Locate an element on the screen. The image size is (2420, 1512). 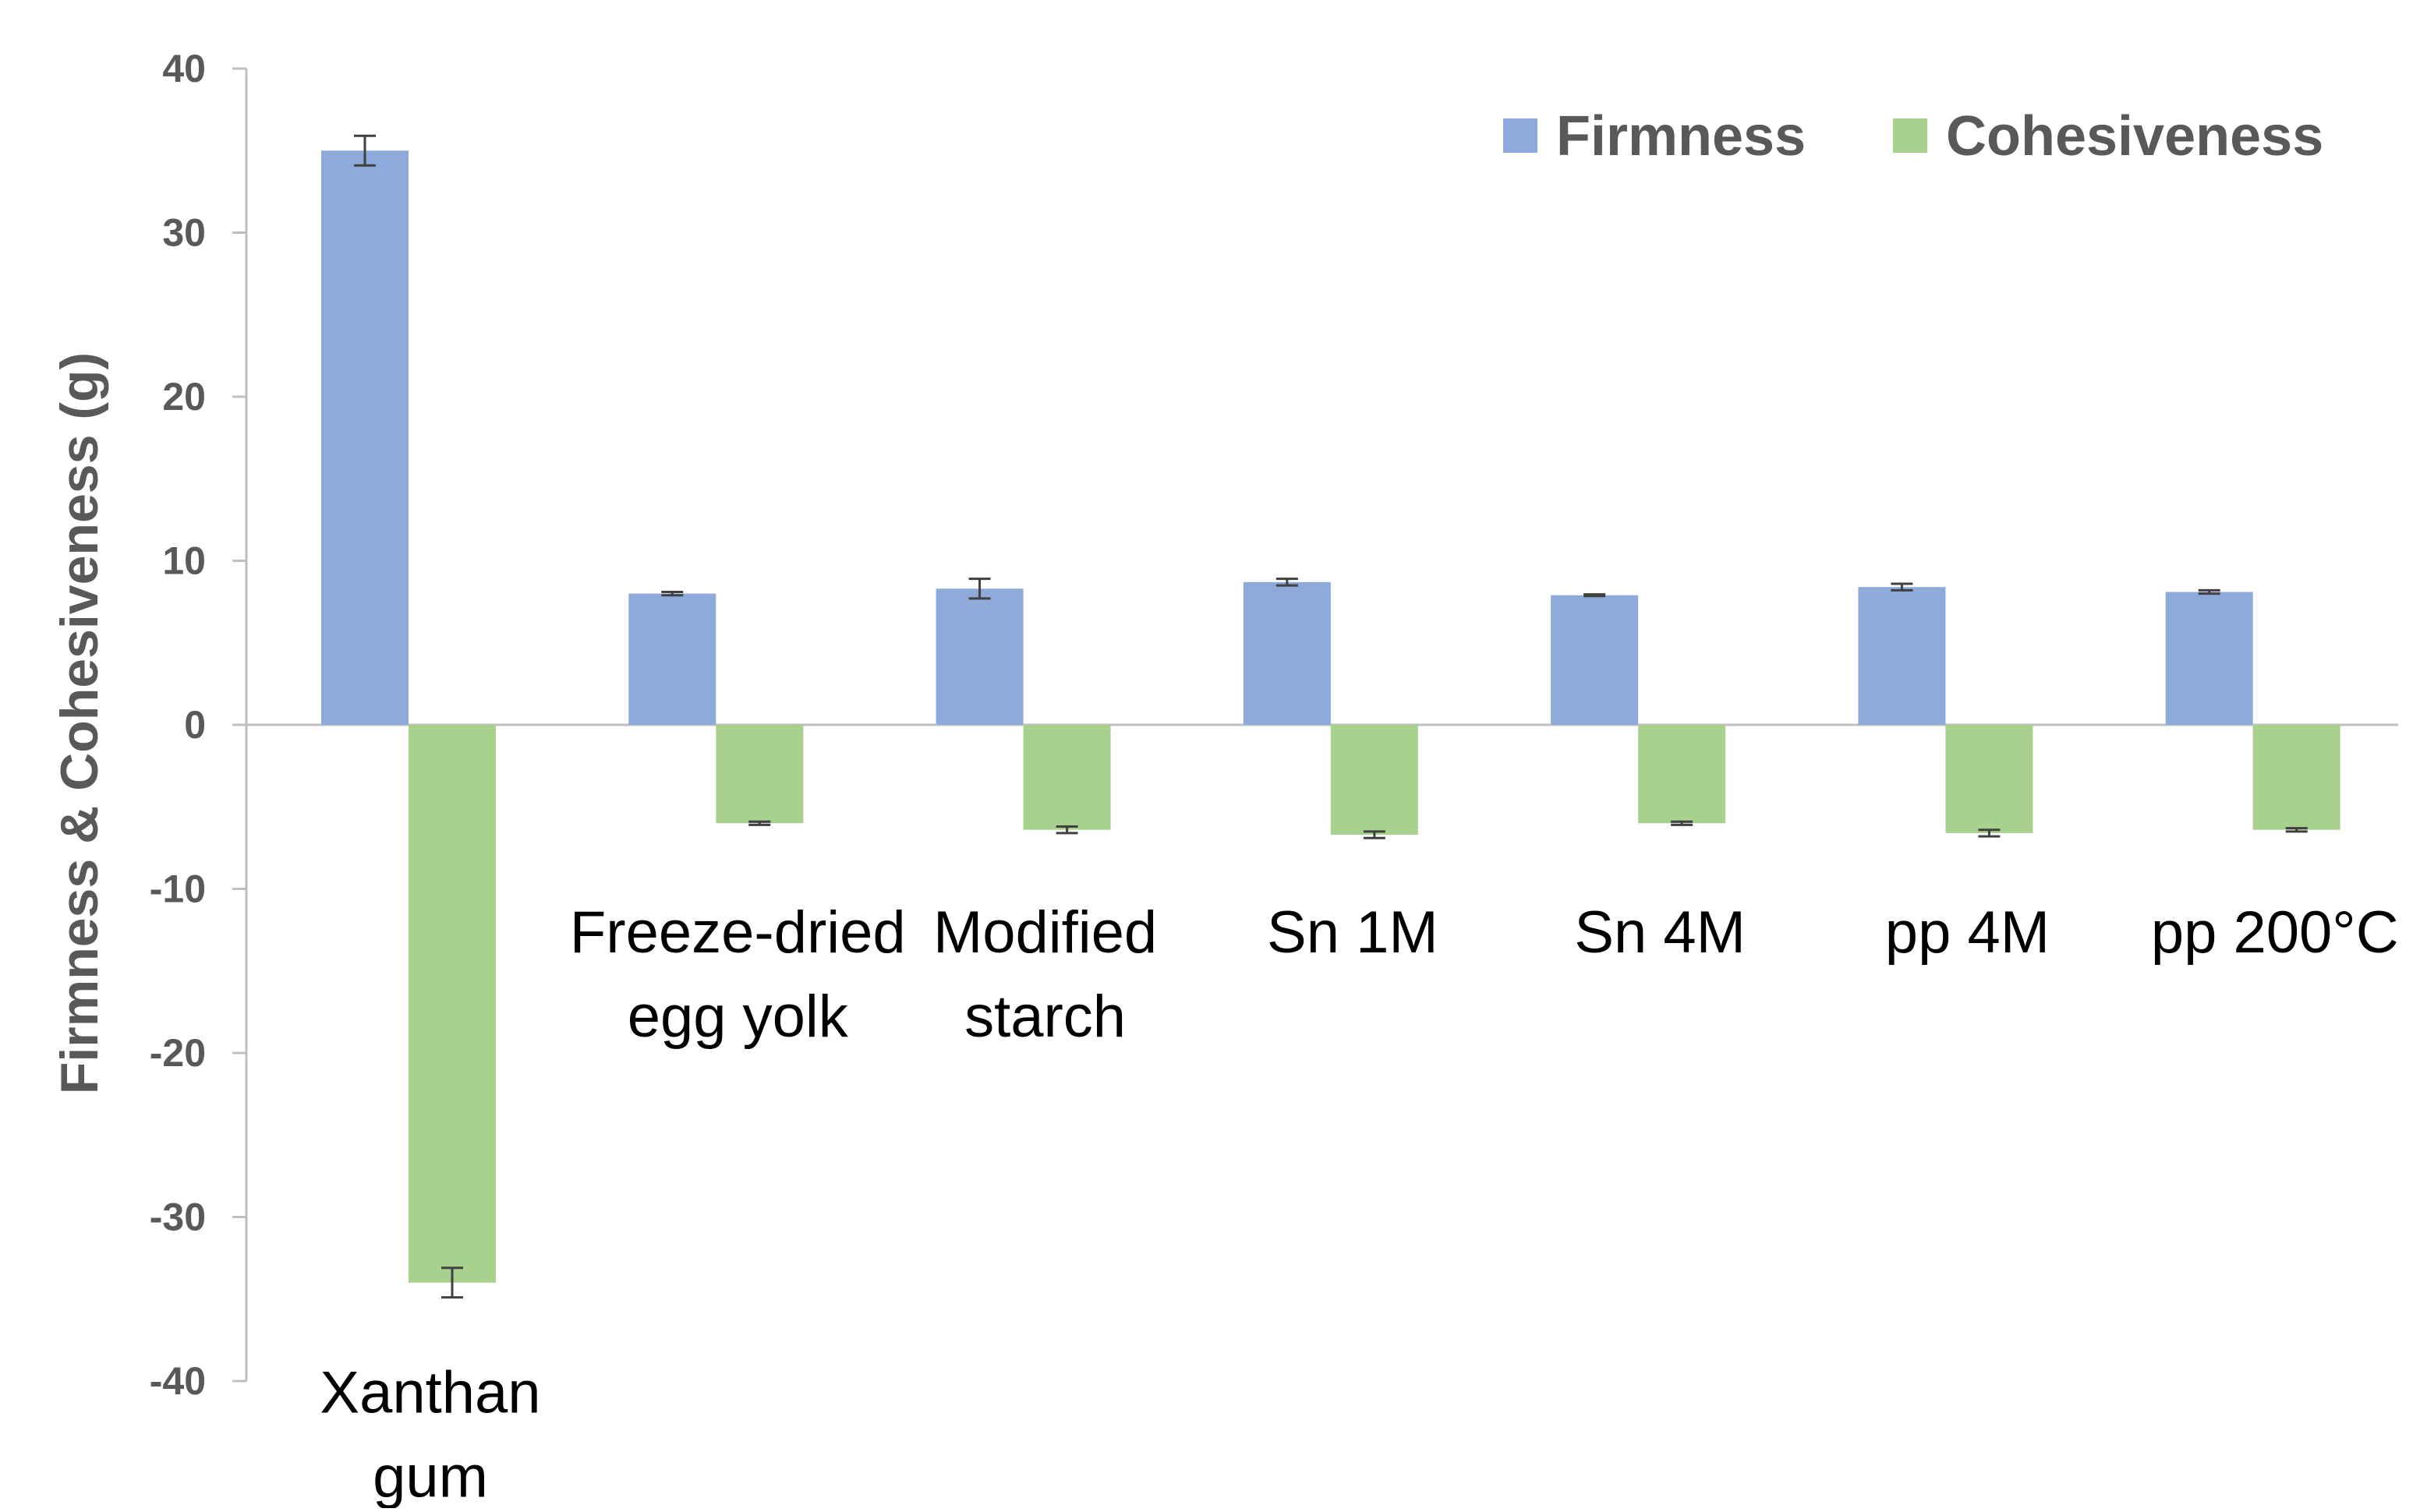
category-label: pp 200°C is located at coordinates (2275, 932).